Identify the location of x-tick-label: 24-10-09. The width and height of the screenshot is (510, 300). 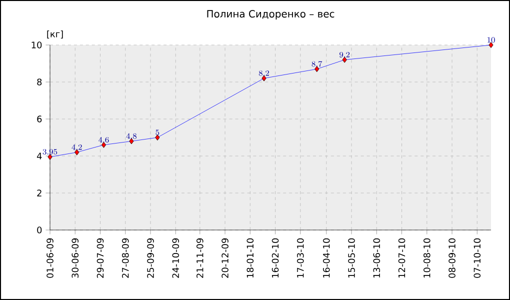
(176, 258).